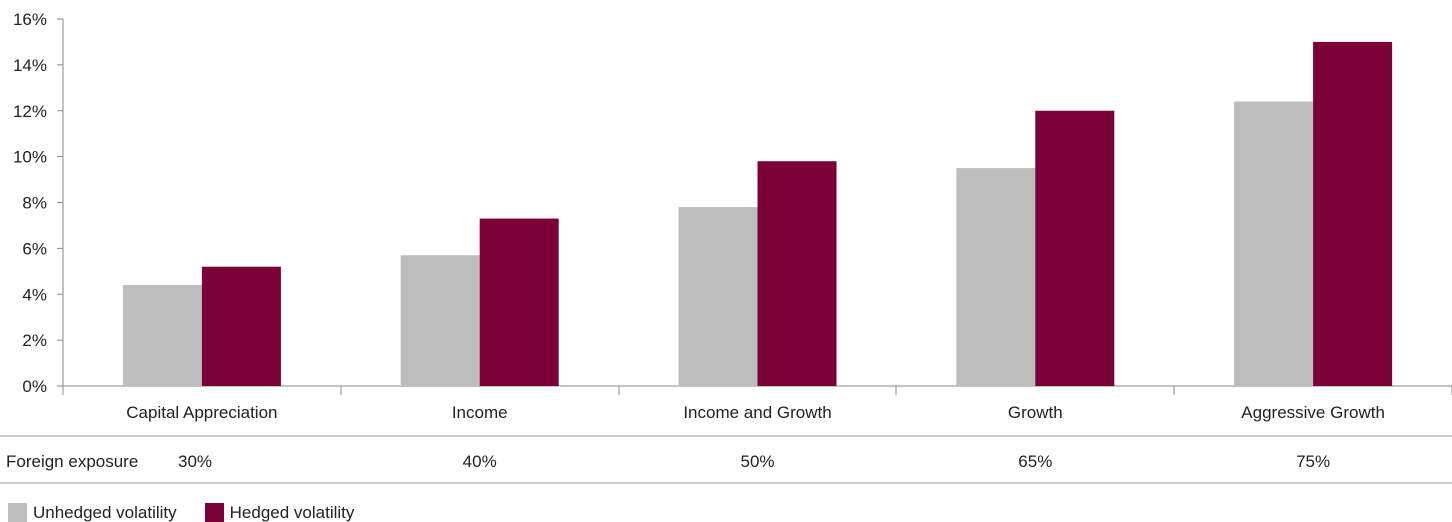 The height and width of the screenshot is (522, 1452). I want to click on y-tick-label: 16%, so click(30, 19).